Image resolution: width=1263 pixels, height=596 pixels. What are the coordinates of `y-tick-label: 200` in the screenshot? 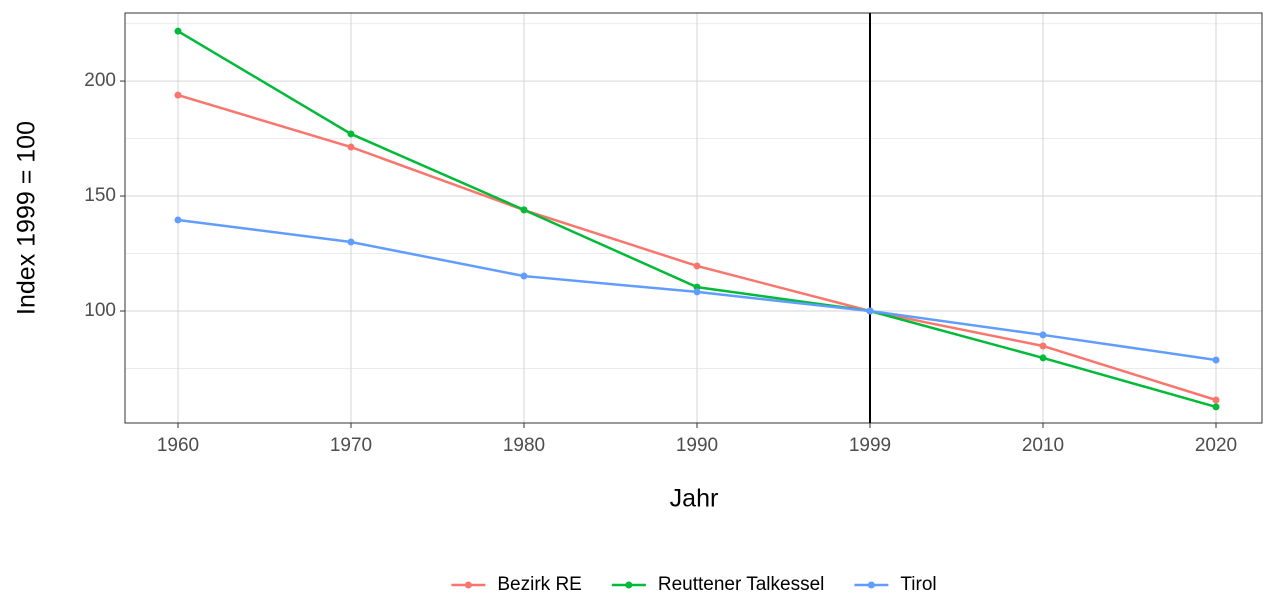 It's located at (100, 80).